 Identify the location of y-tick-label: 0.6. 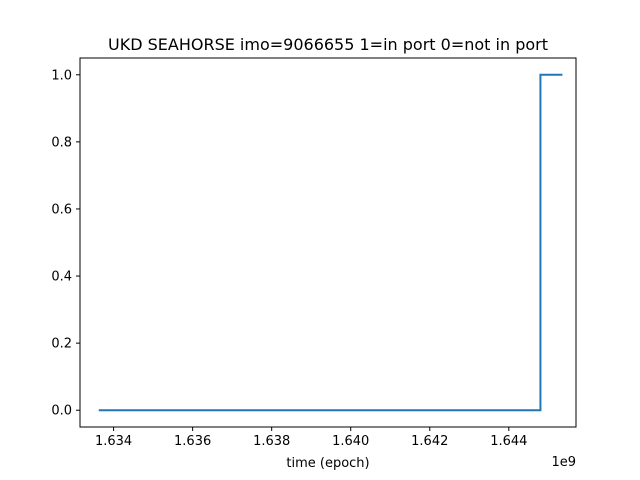
(61, 209).